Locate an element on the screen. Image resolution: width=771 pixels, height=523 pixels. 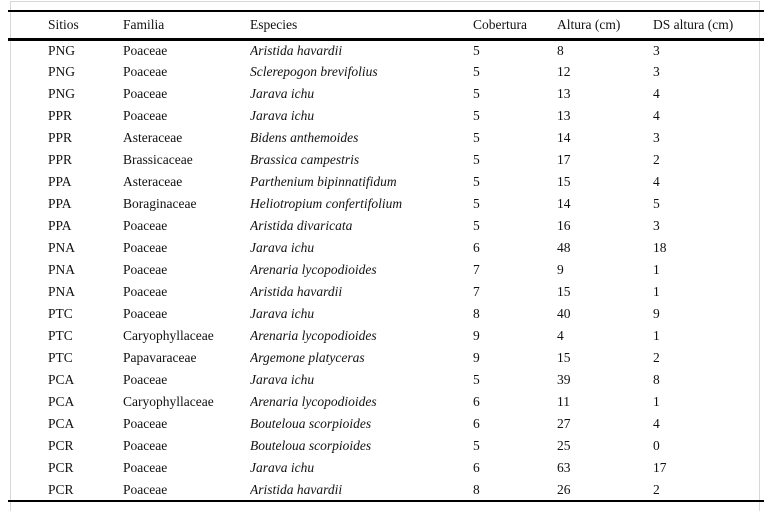
cell: 15 is located at coordinates (564, 181).